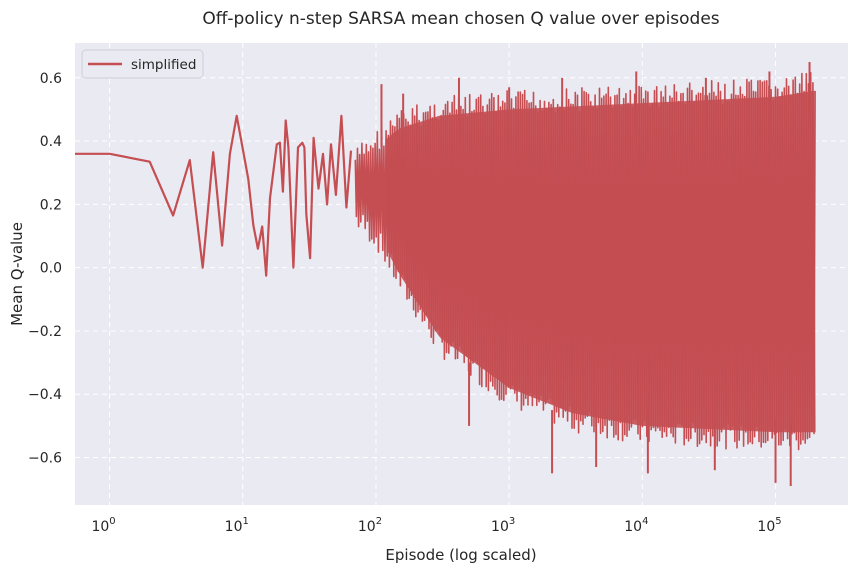  I want to click on legend: simplified, so click(142, 64).